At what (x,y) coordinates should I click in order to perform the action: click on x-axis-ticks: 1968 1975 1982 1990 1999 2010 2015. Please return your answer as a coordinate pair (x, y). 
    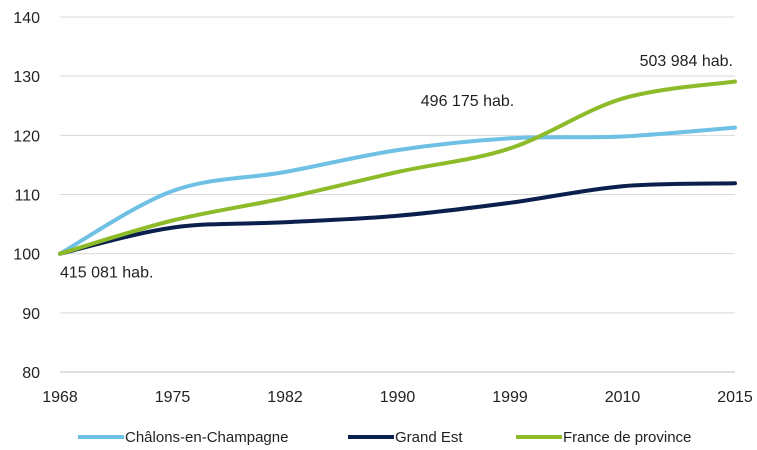
    Looking at the image, I should click on (397, 397).